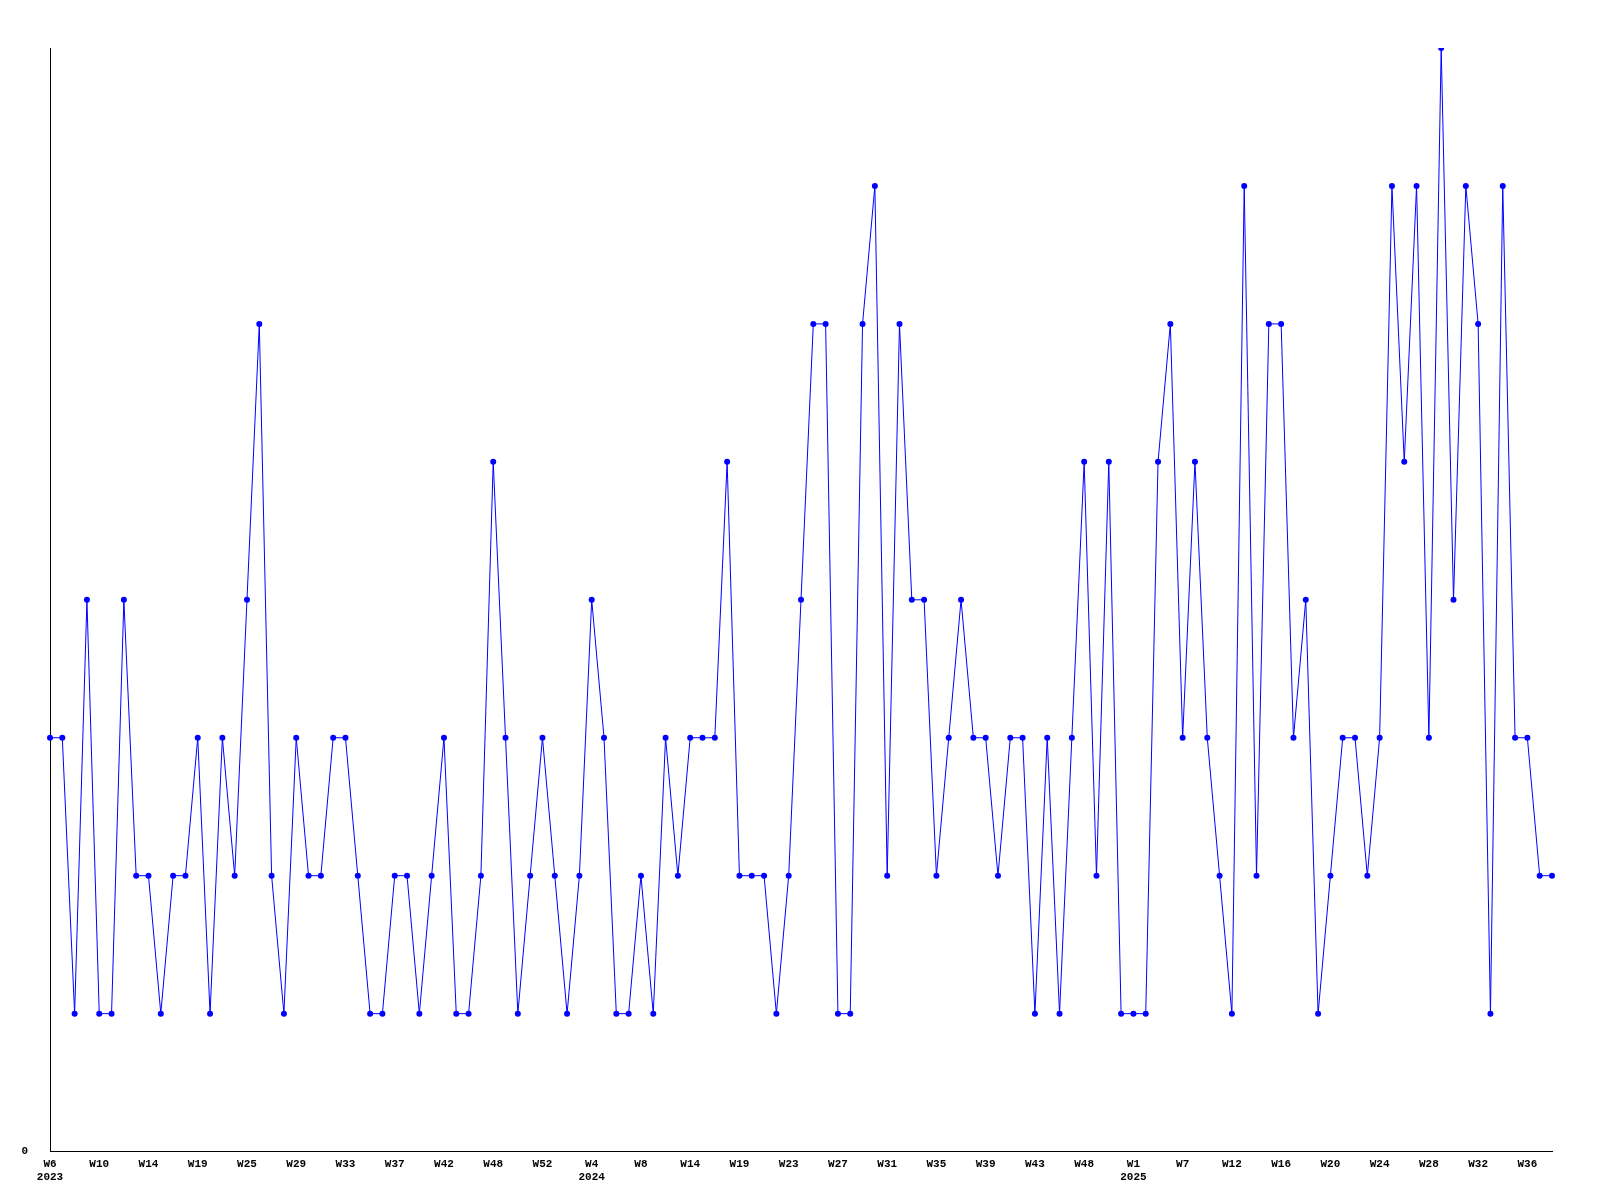  What do you see at coordinates (788, 1163) in the screenshot?
I see `x-tick-label: W23` at bounding box center [788, 1163].